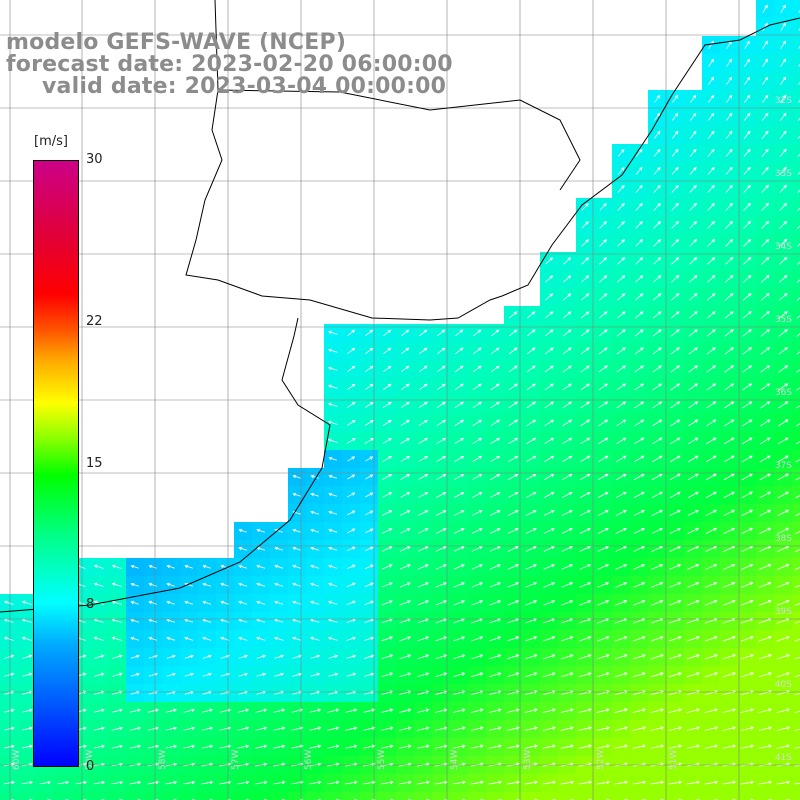  I want to click on colorbar-tick-label: 30, so click(94, 159).